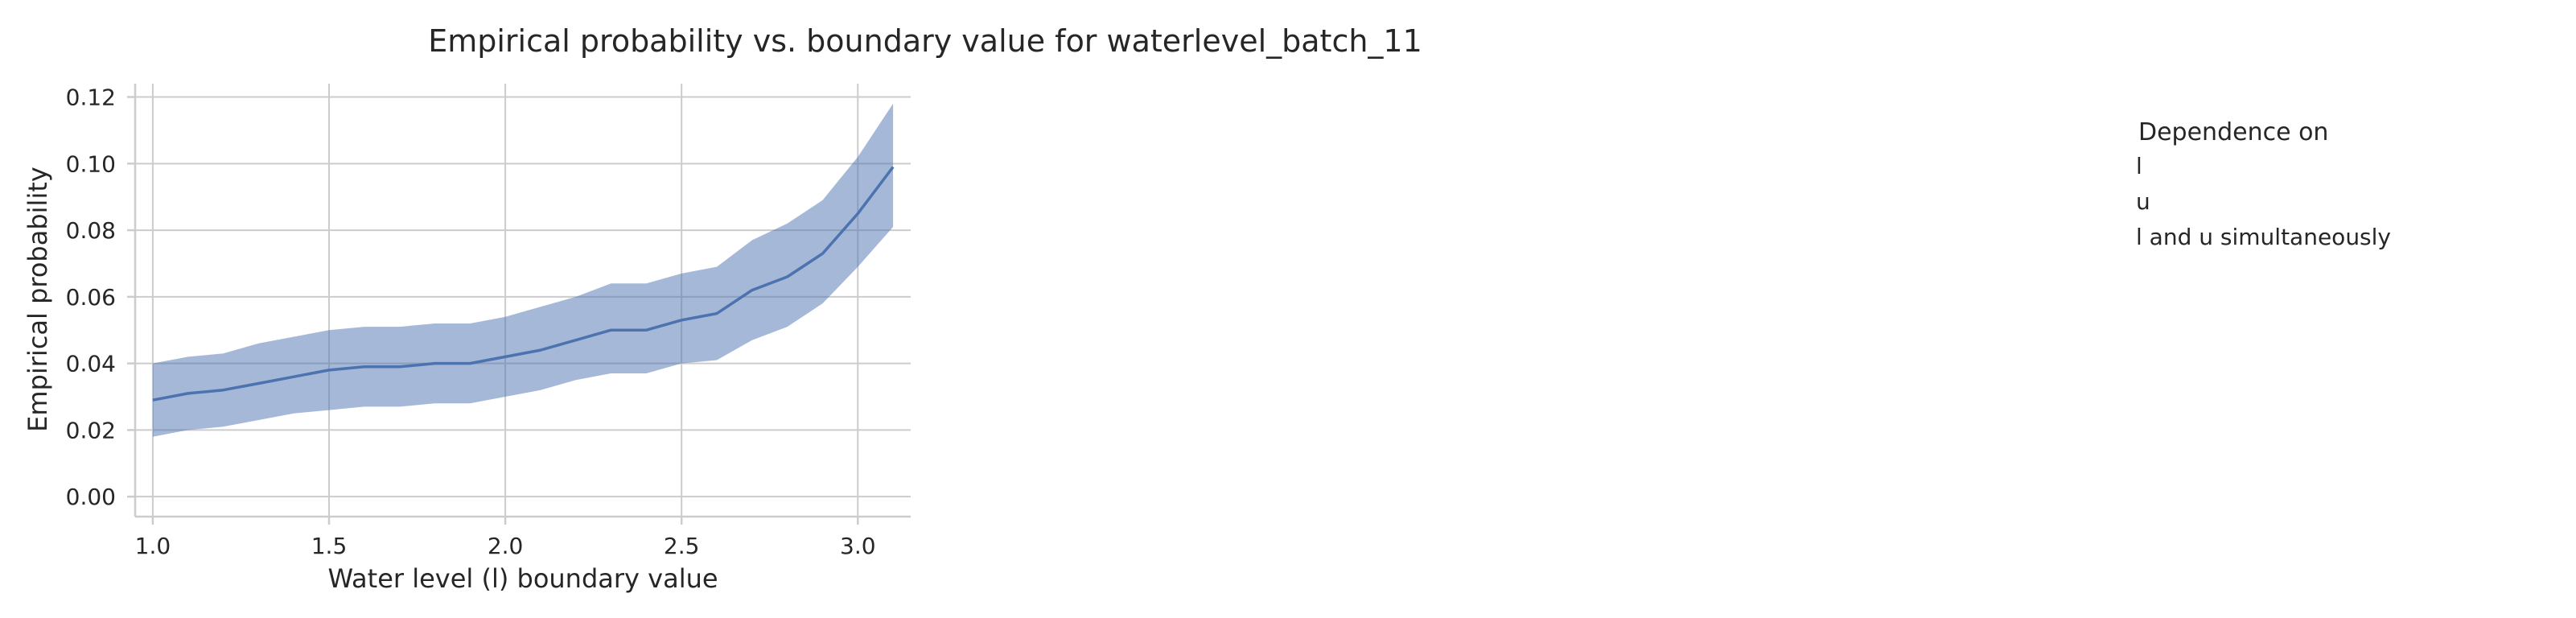 This screenshot has height=618, width=2576. What do you see at coordinates (522, 578) in the screenshot?
I see `x-axis-label: Water level (l) boundary value` at bounding box center [522, 578].